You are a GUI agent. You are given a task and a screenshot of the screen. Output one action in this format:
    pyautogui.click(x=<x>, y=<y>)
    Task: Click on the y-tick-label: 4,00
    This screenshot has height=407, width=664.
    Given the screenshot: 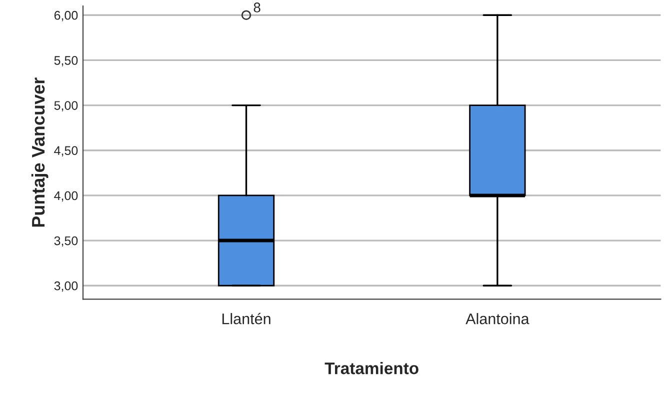 What is the action you would take?
    pyautogui.click(x=66, y=196)
    